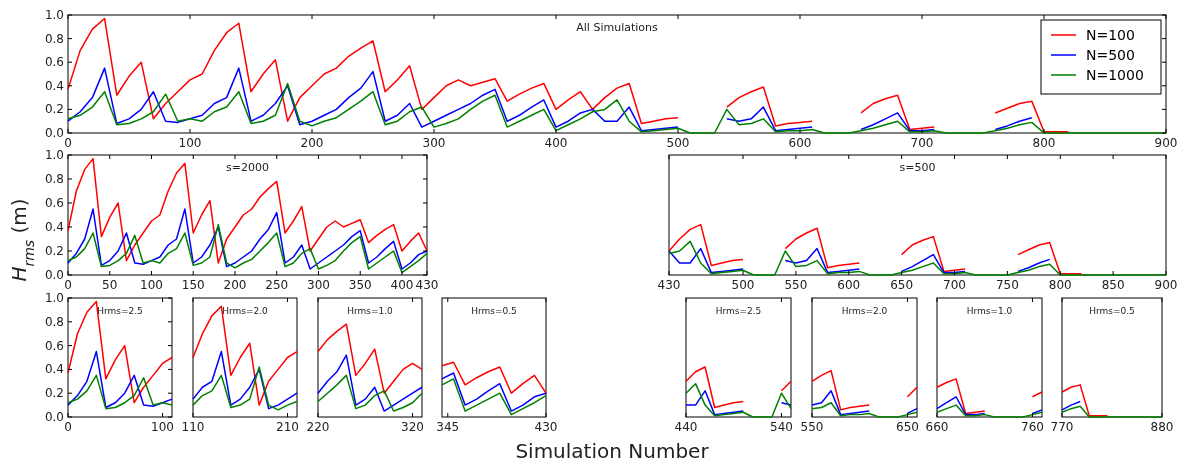 Image resolution: width=1183 pixels, height=464 pixels. What do you see at coordinates (781, 427) in the screenshot?
I see `x-tick-label: 540` at bounding box center [781, 427].